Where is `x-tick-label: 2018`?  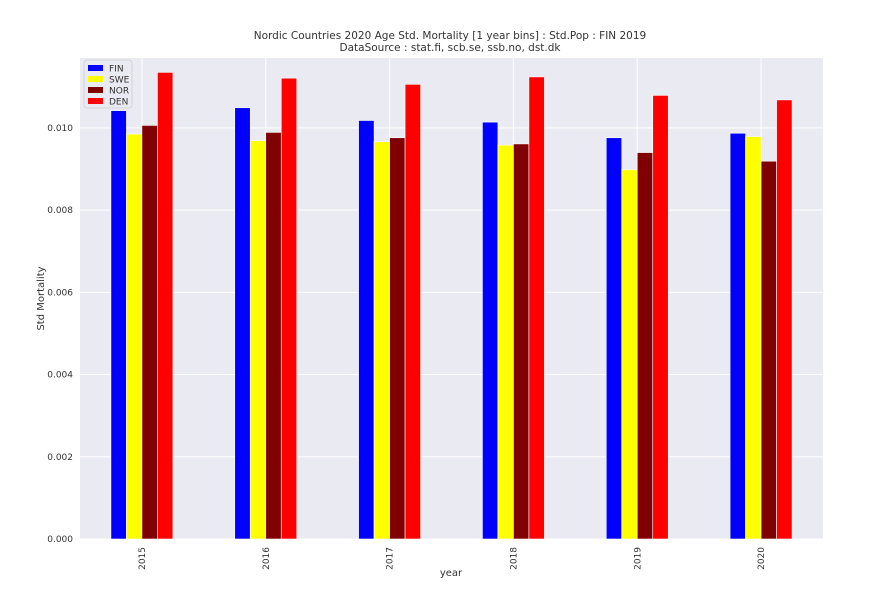
x-tick-label: 2018 is located at coordinates (514, 558).